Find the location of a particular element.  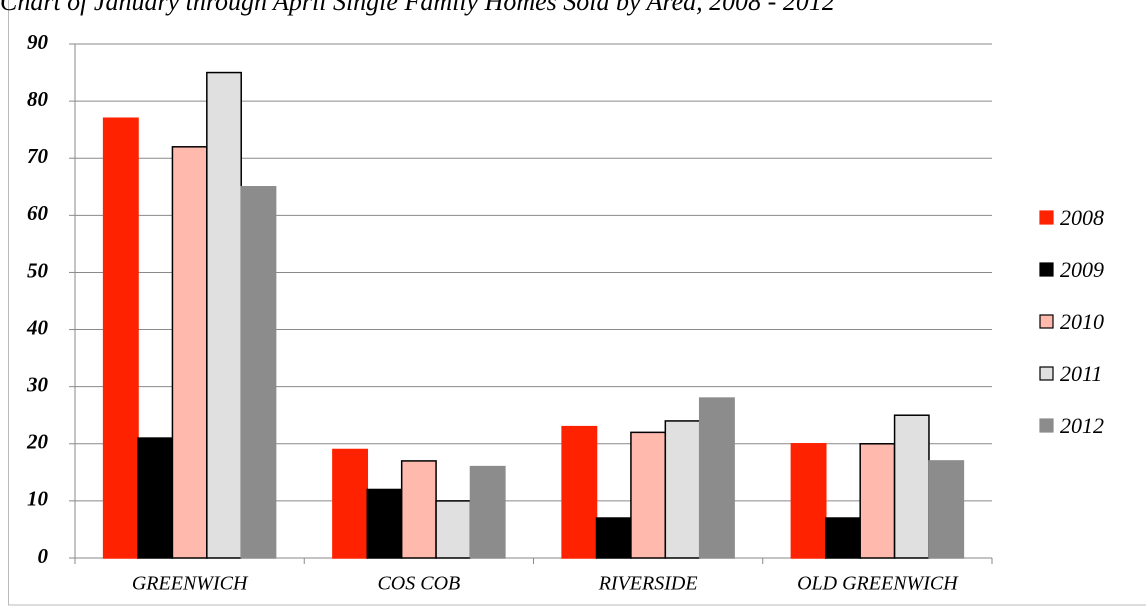

y-tick-label: 0 is located at coordinates (43, 556).